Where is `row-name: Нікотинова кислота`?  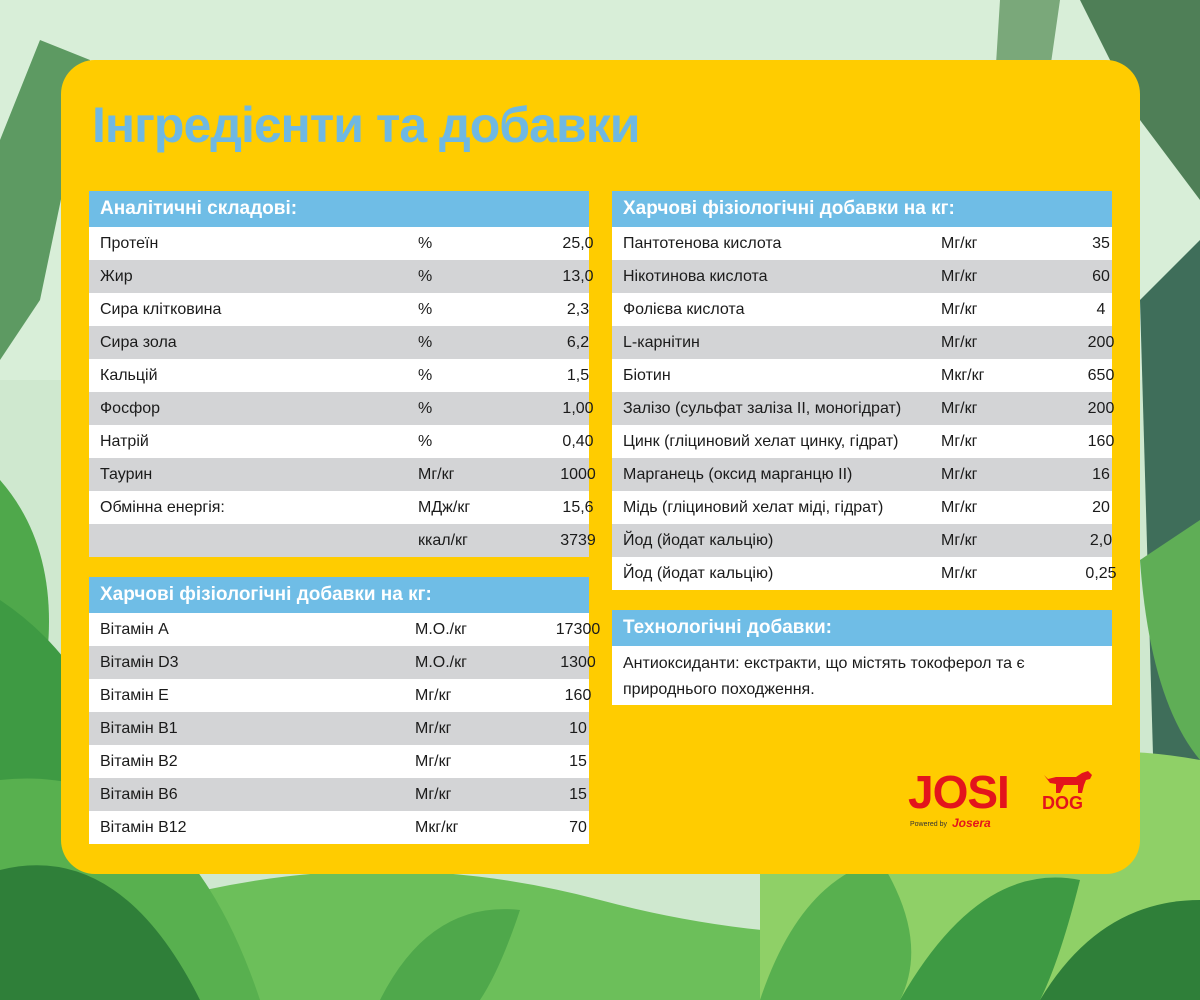 row-name: Нікотинова кислота is located at coordinates (695, 276).